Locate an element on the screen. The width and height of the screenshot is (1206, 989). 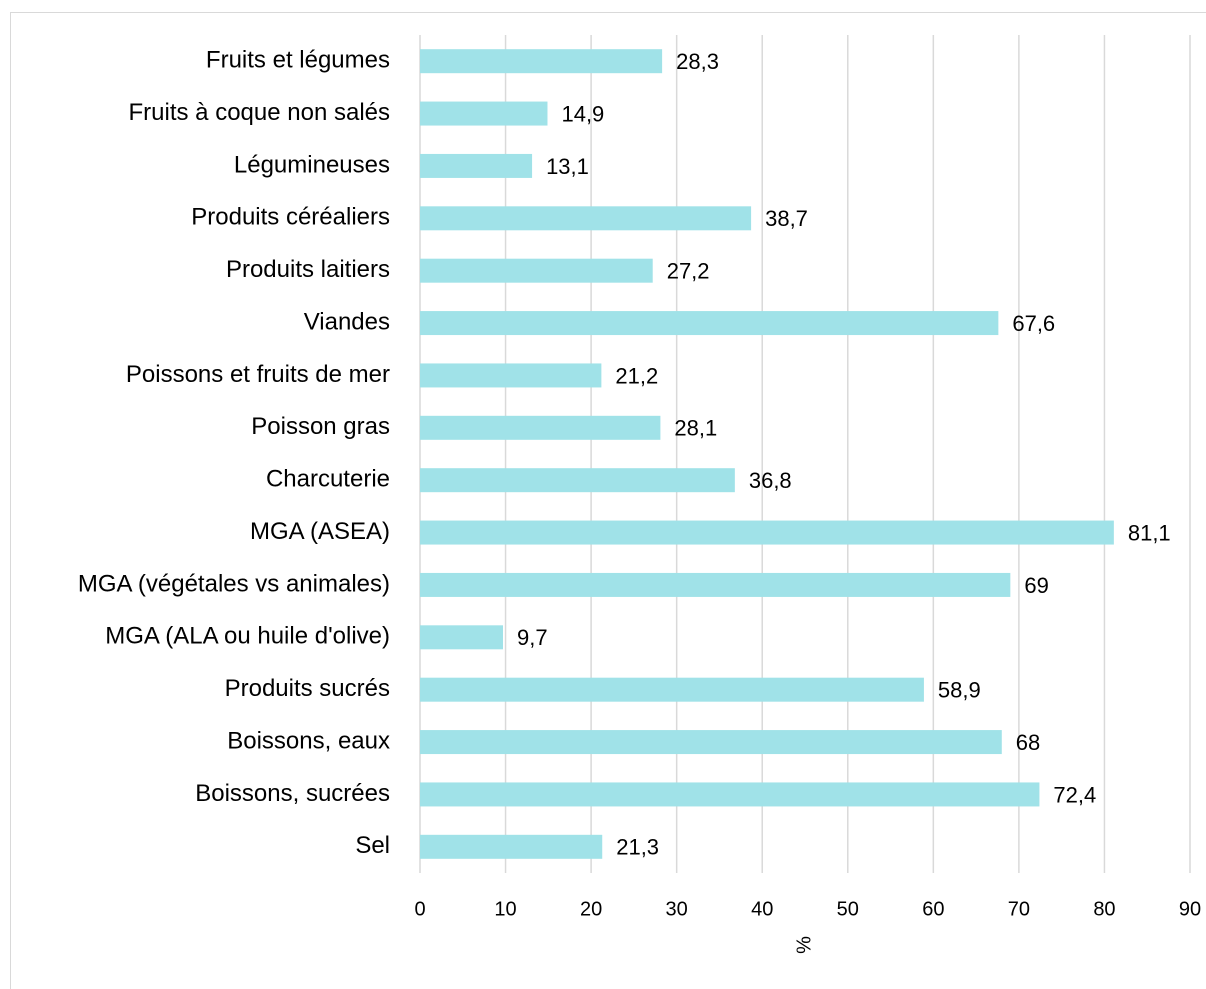
y-tick-label: Poissons et fruits de mer is located at coordinates (258, 374).